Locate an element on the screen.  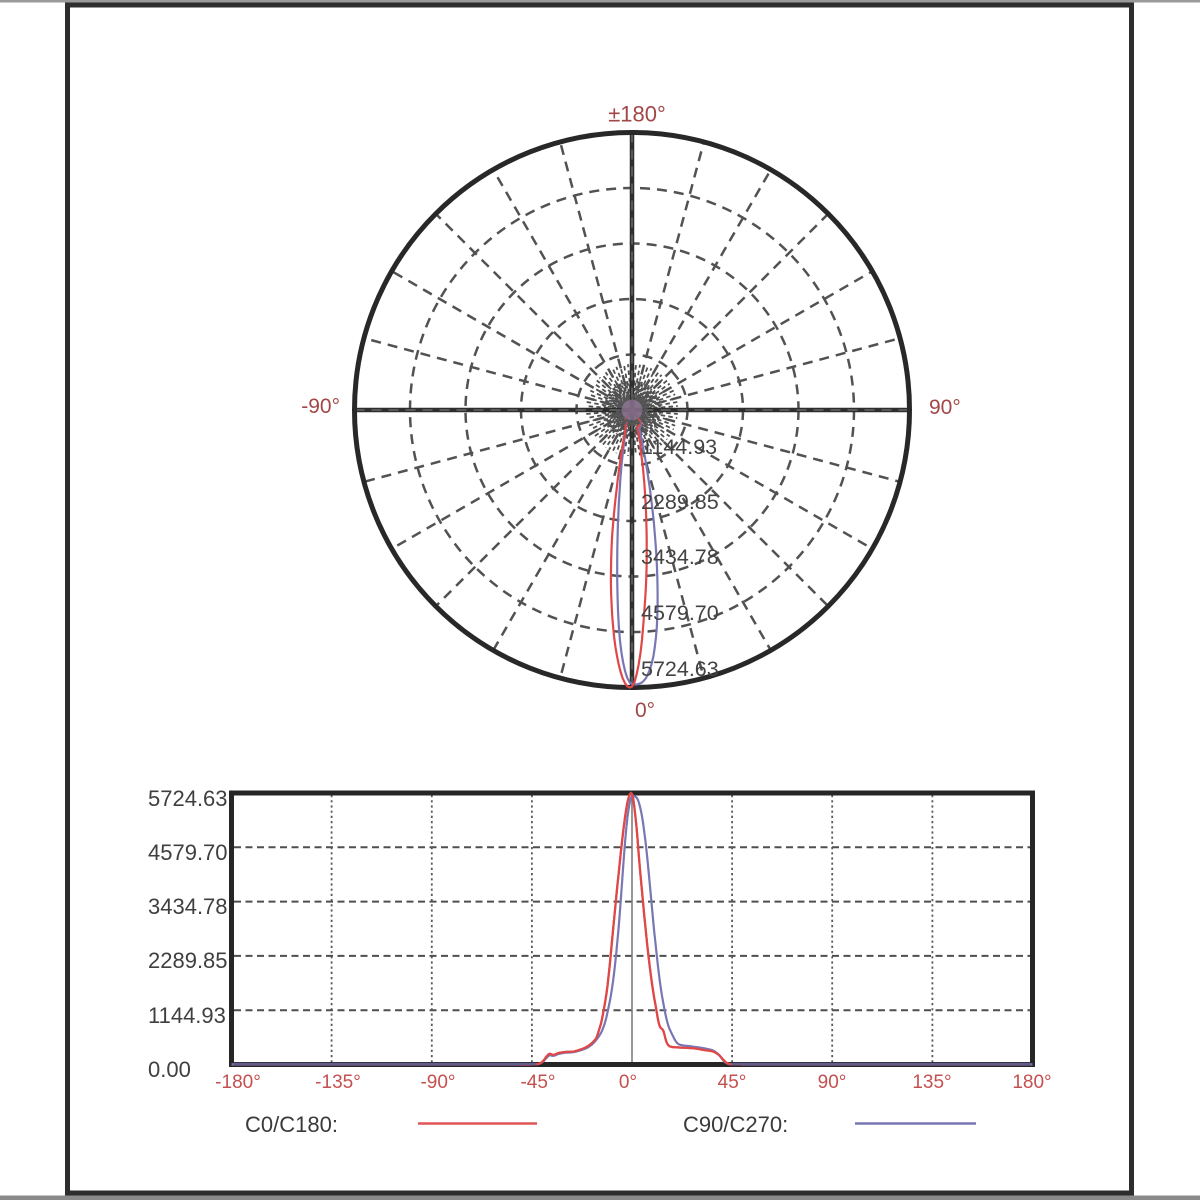
svg-text: -135° is located at coordinates (338, 1082).